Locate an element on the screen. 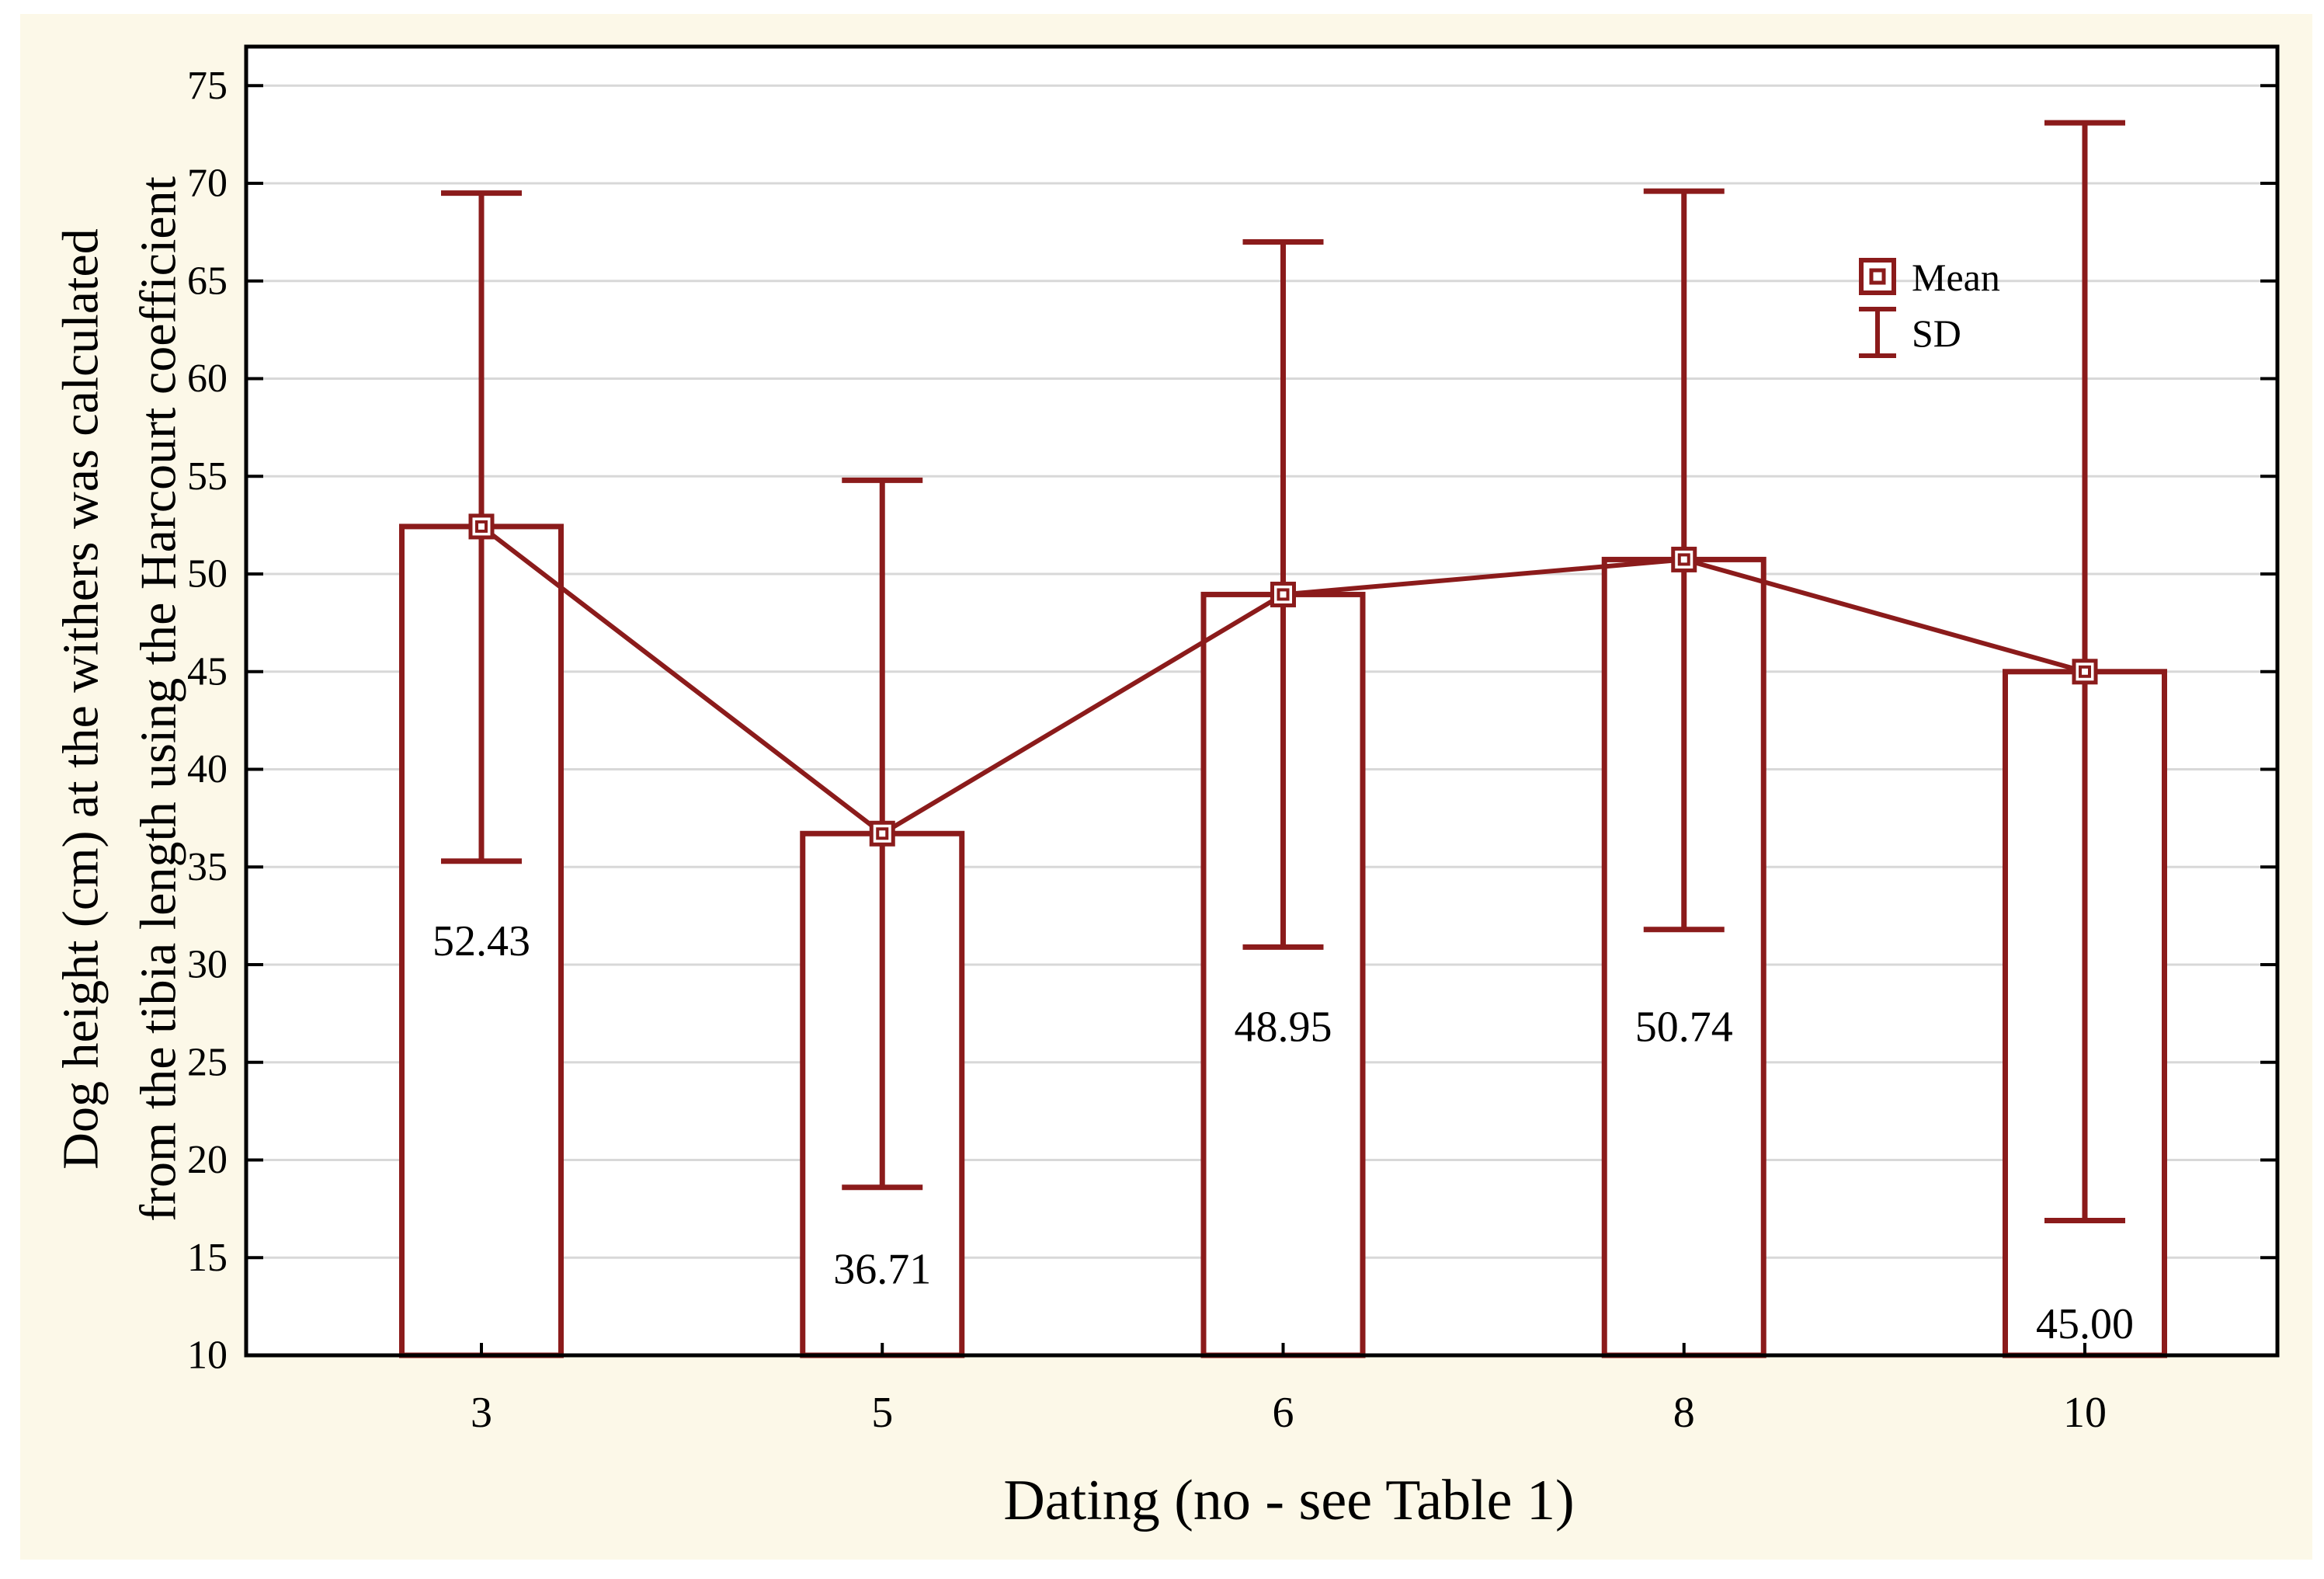 The height and width of the screenshot is (1579, 2324). legend: Mean SD is located at coordinates (1930, 307).